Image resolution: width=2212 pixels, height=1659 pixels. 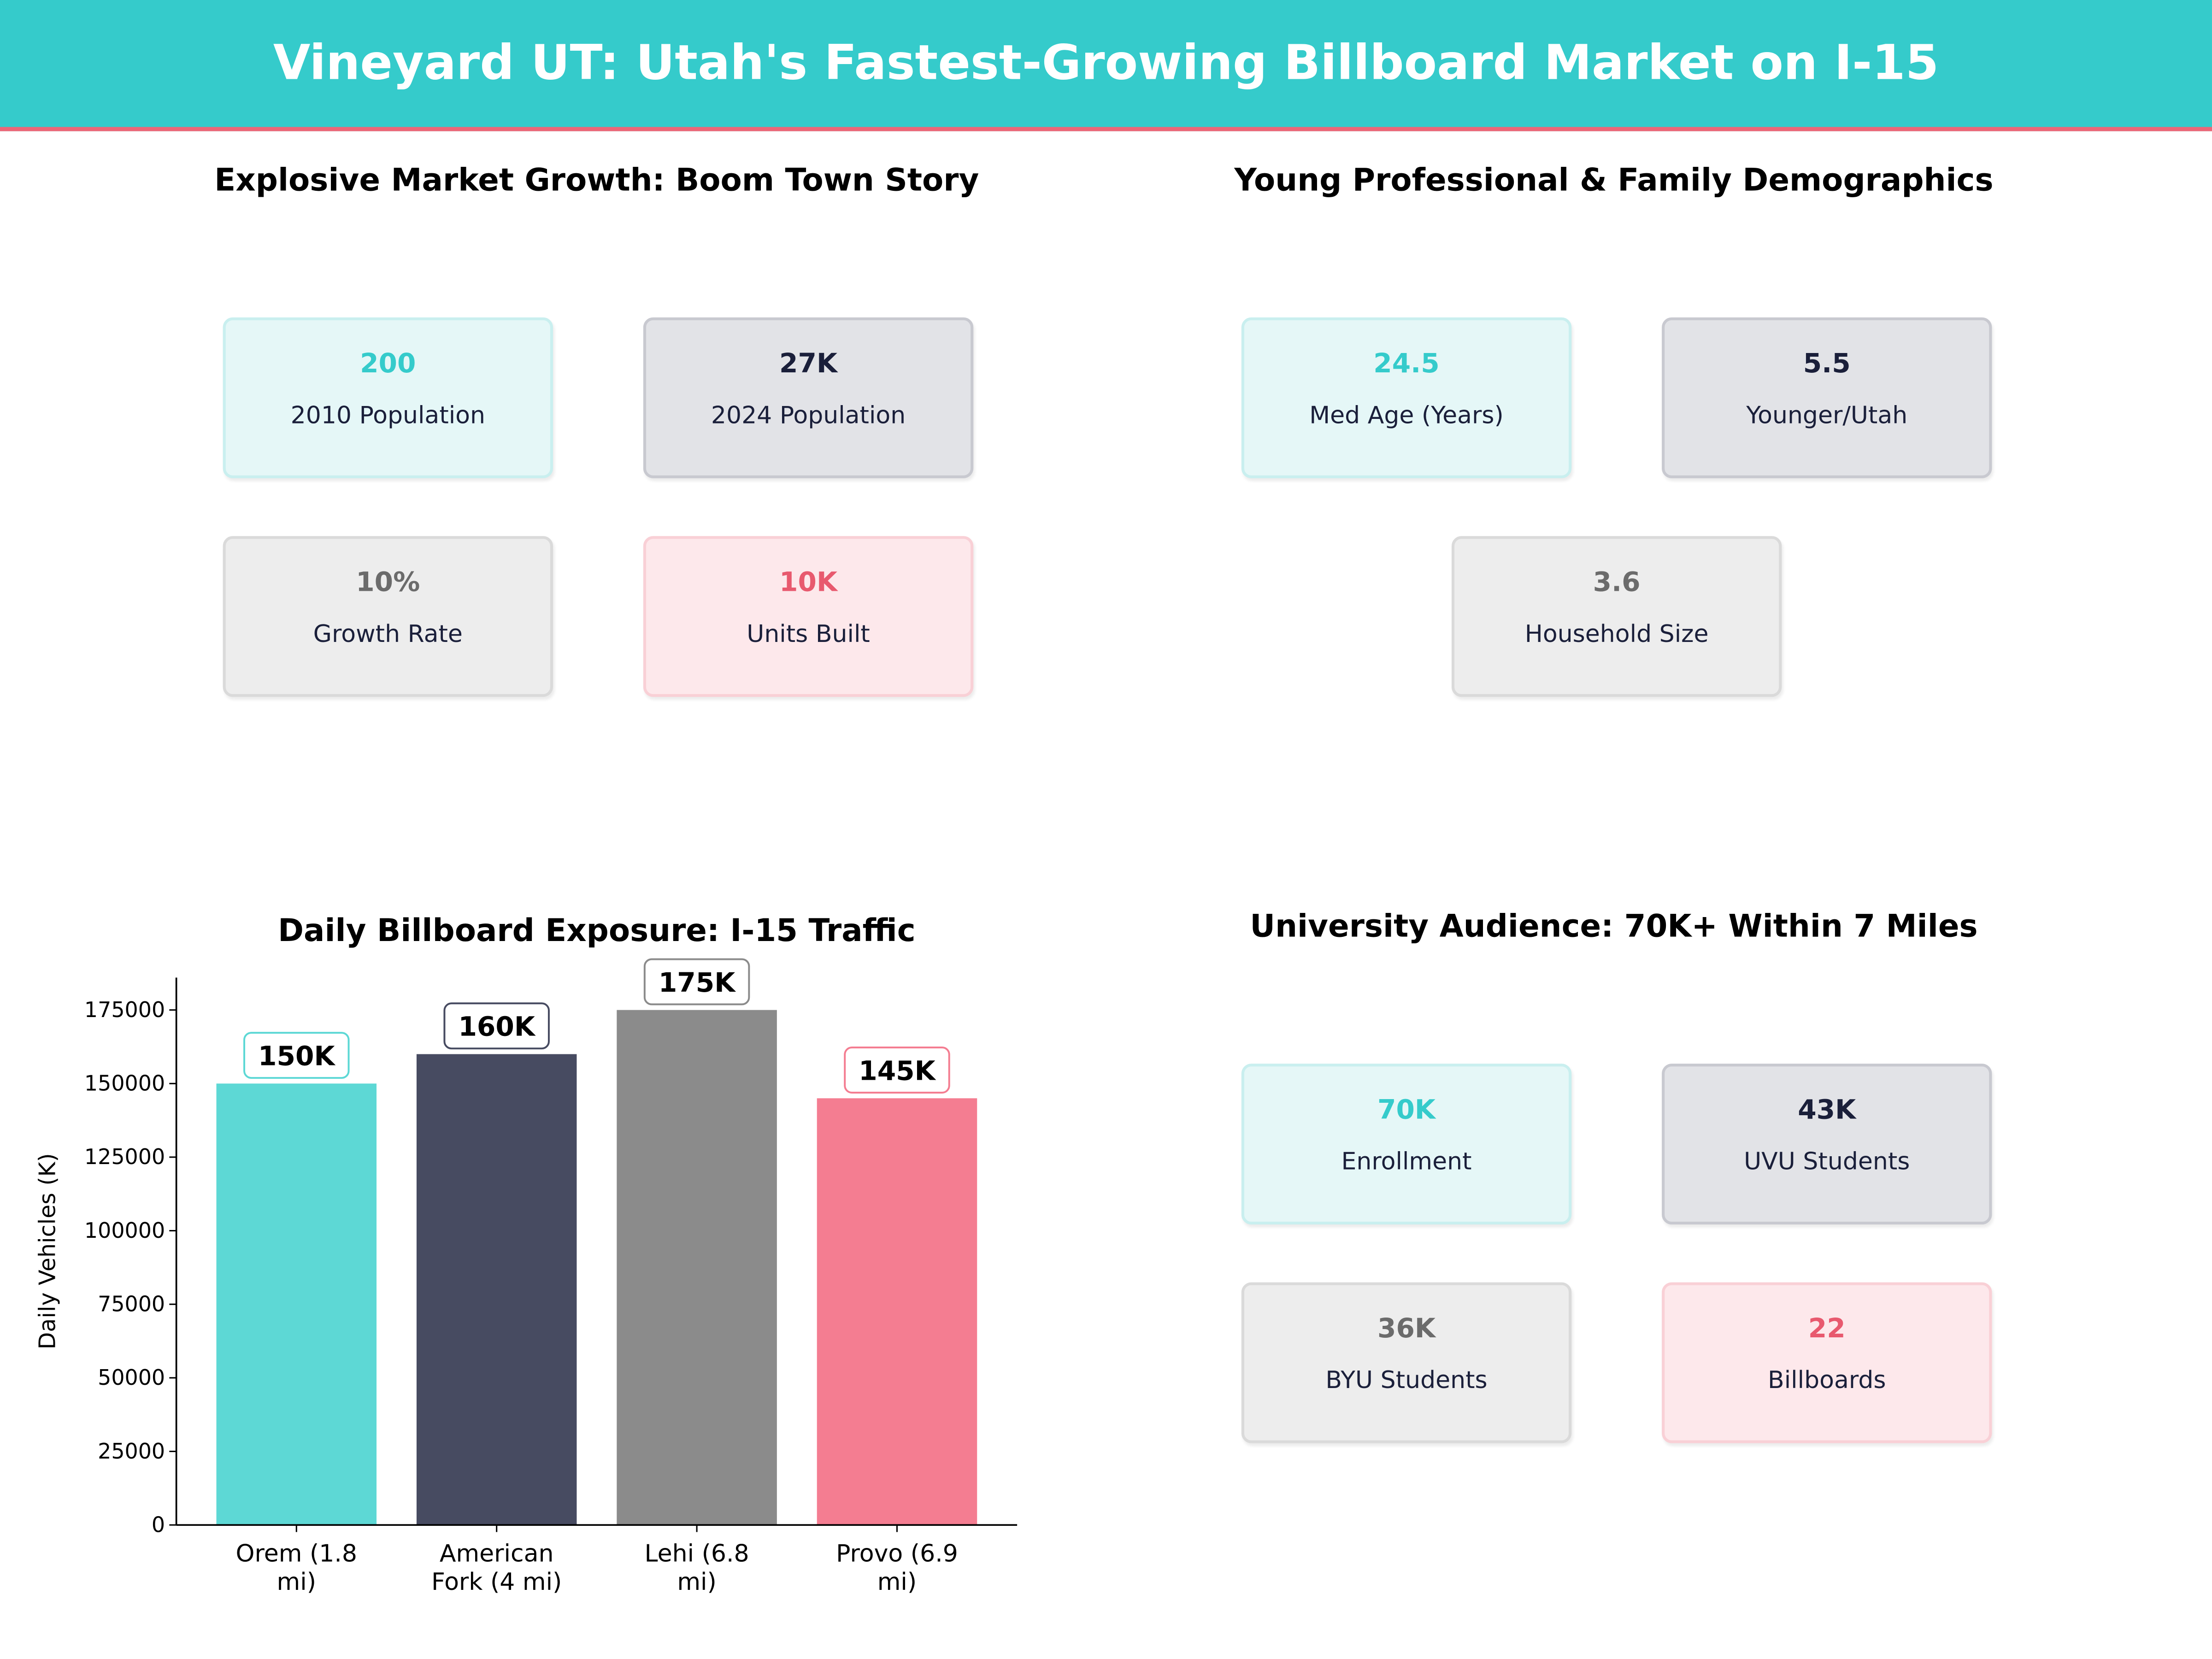 What do you see at coordinates (808, 364) in the screenshot?
I see `stat-value: 27K` at bounding box center [808, 364].